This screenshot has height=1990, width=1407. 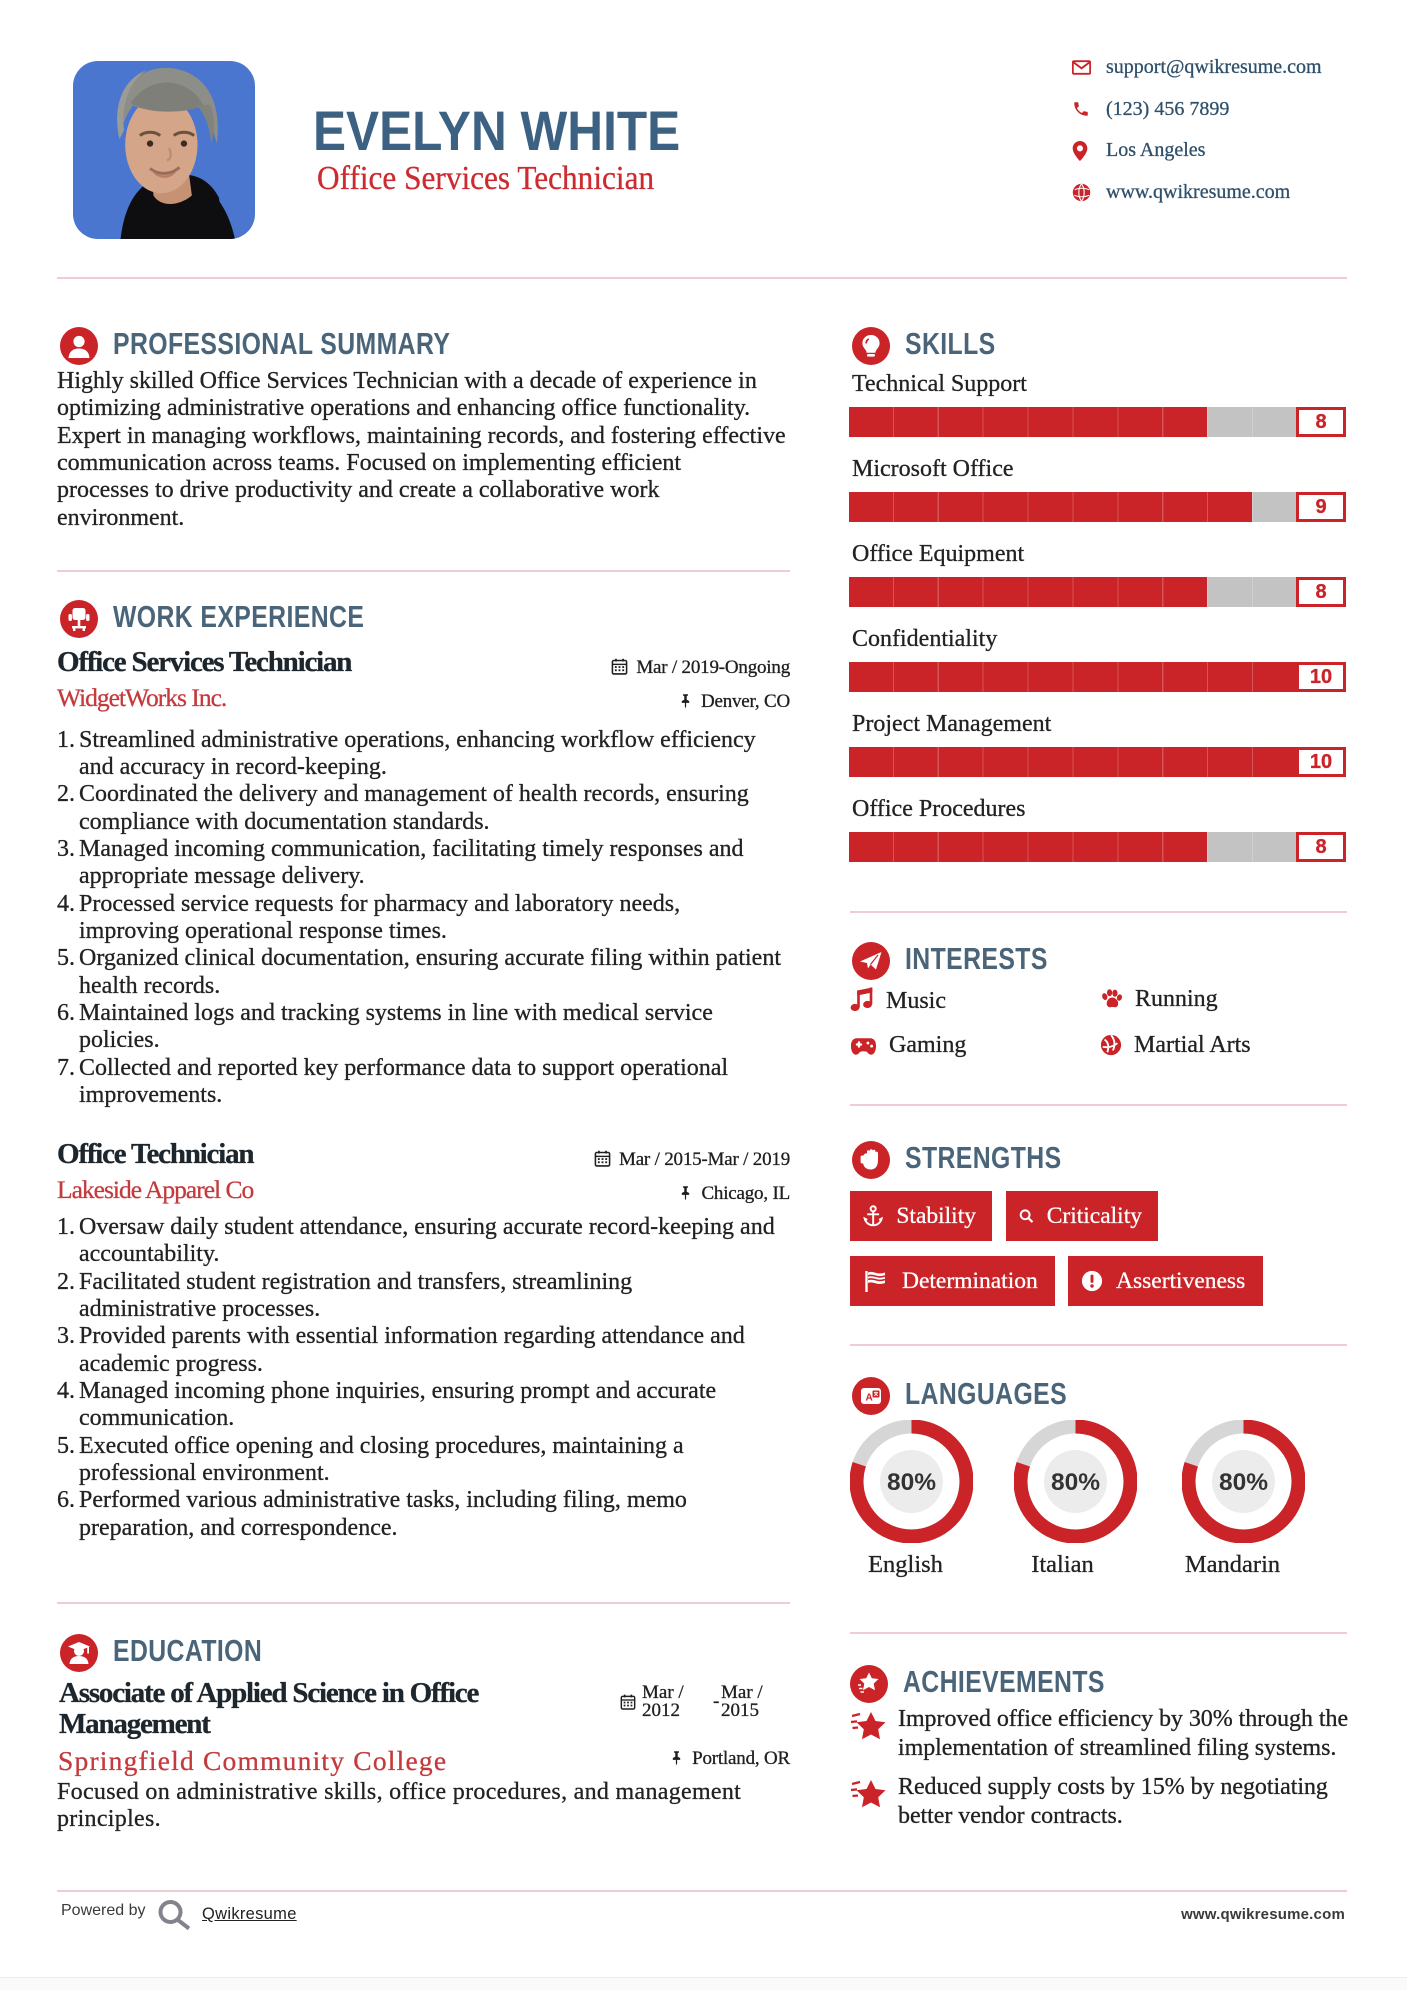 I want to click on svg-text: A, so click(x=869, y=1398).